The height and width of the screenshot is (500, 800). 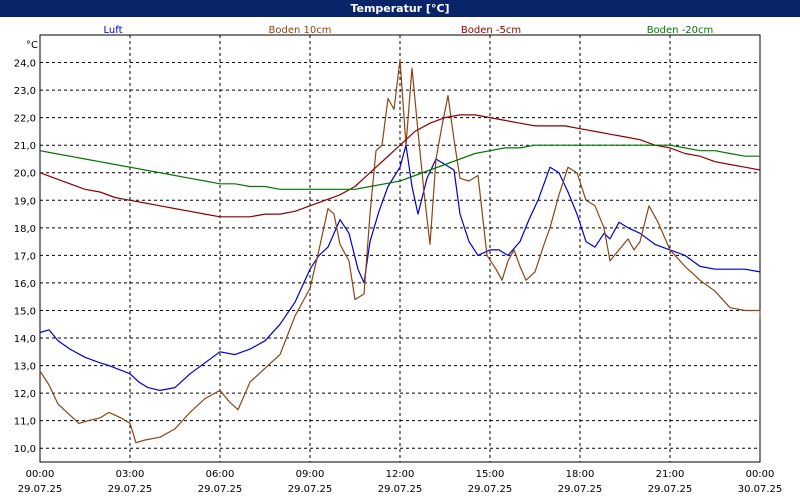 I want to click on y-axis-unit: °C, so click(x=32, y=45).